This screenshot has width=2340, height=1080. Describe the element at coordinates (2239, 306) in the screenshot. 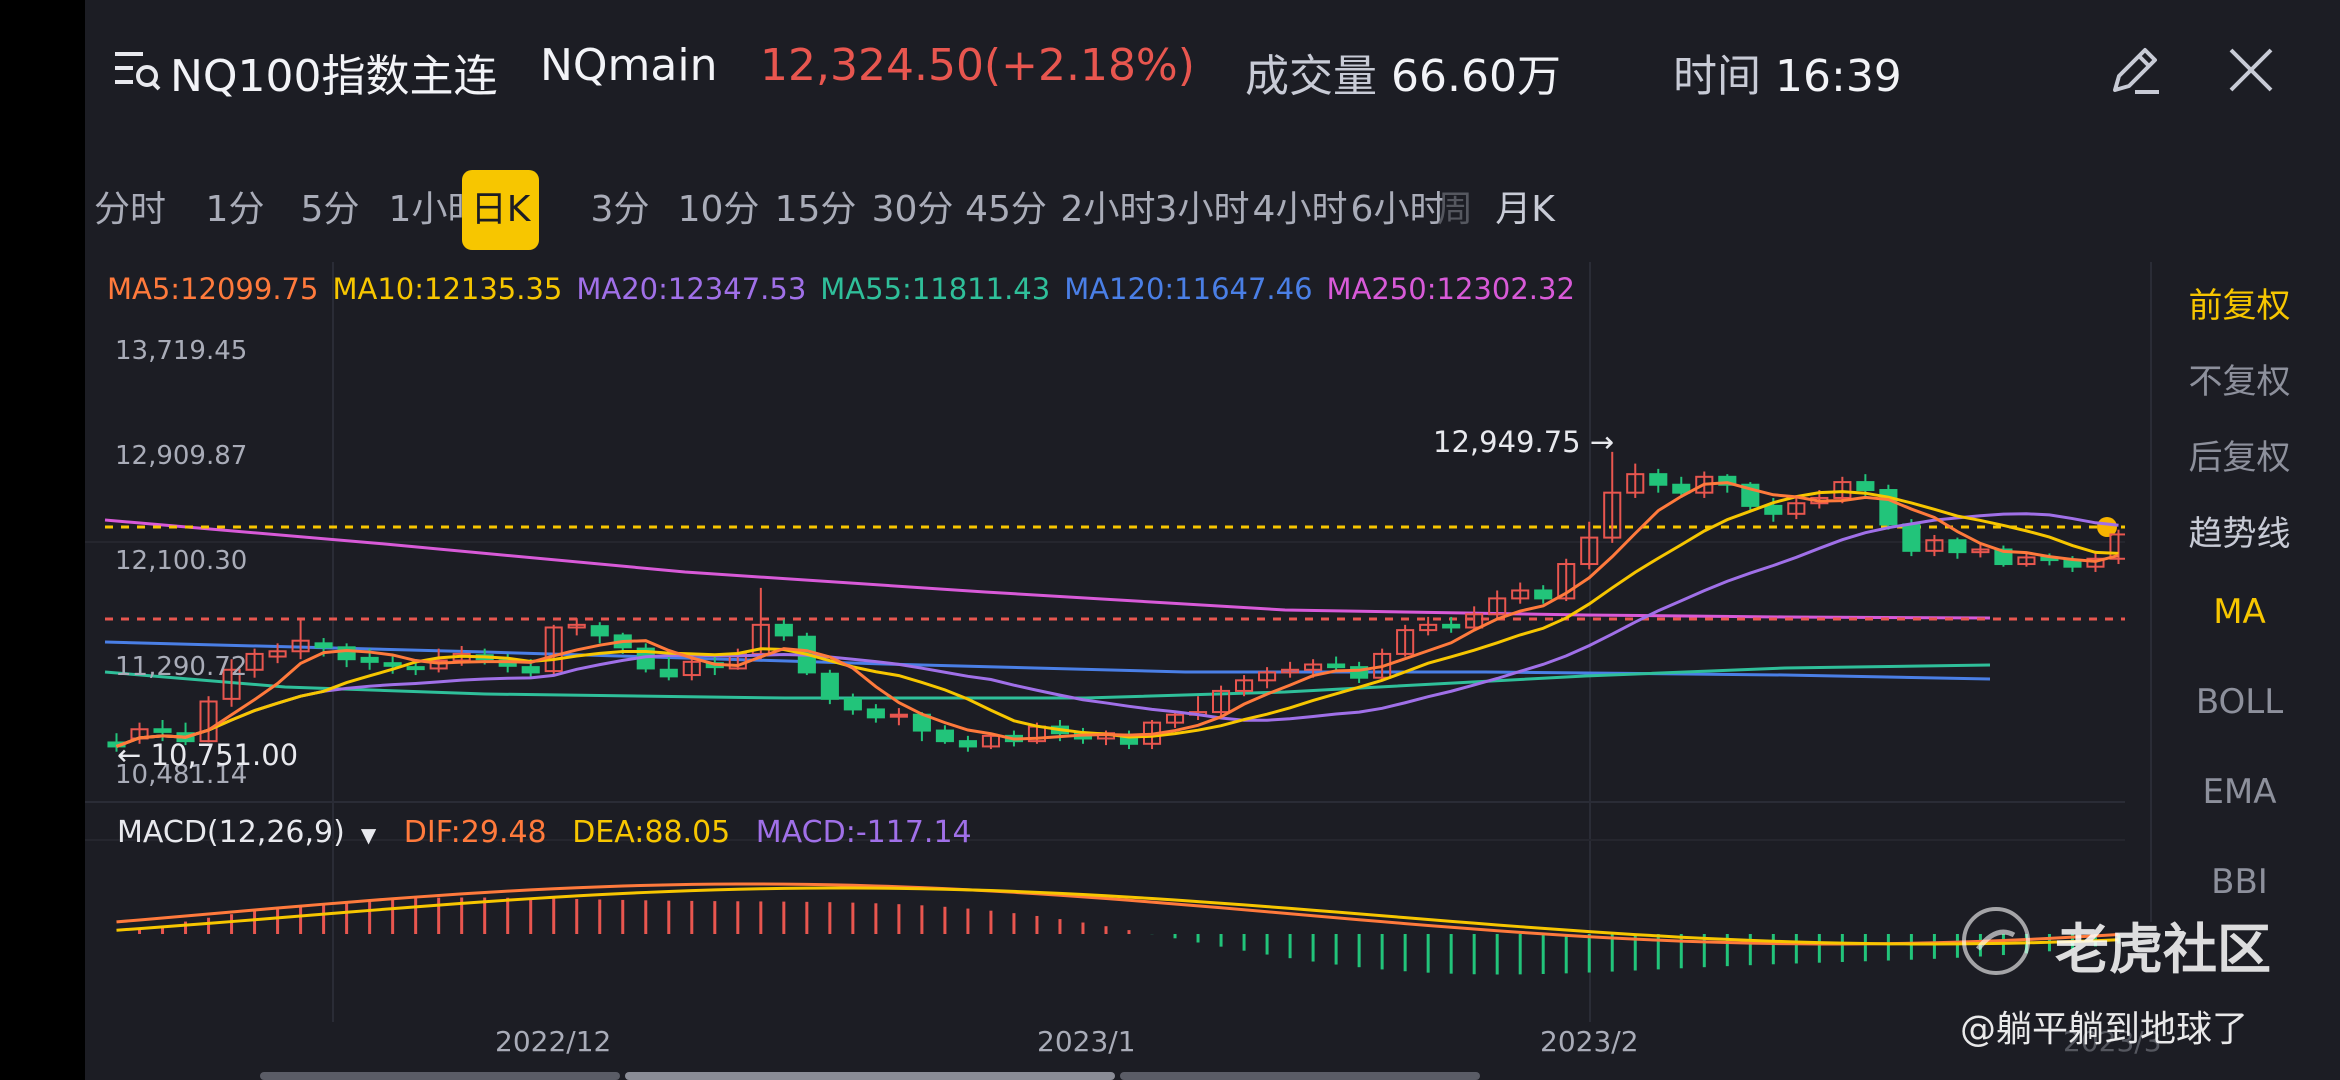

I see `panel-item-0: 前复权` at that location.